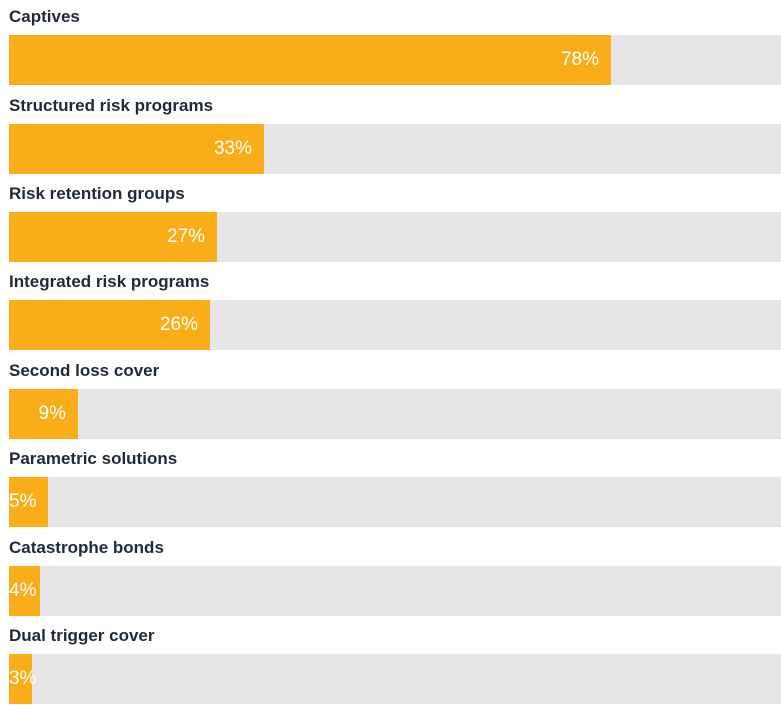 Image resolution: width=781 pixels, height=705 pixels. I want to click on value-label: 33%, so click(232, 148).